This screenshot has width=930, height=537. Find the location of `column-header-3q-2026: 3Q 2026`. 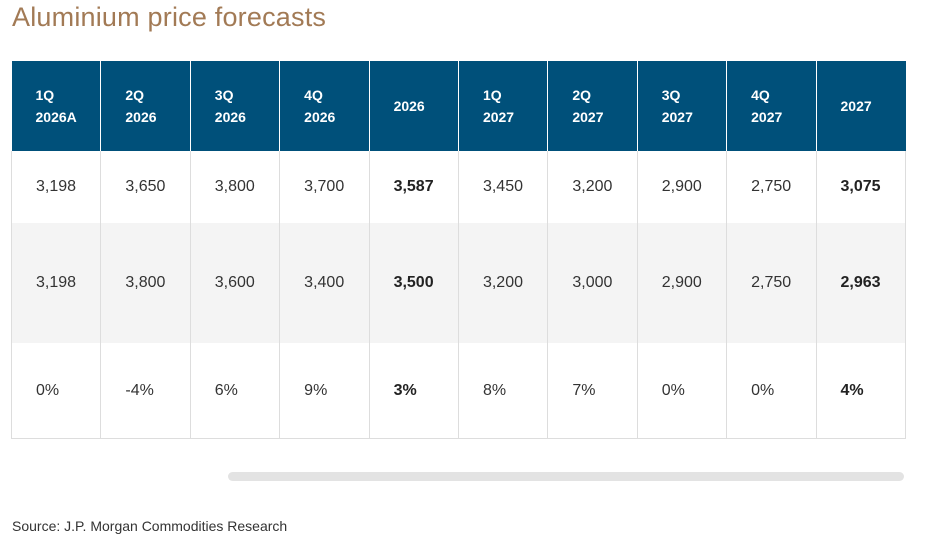

column-header-3q-2026: 3Q 2026 is located at coordinates (235, 106).